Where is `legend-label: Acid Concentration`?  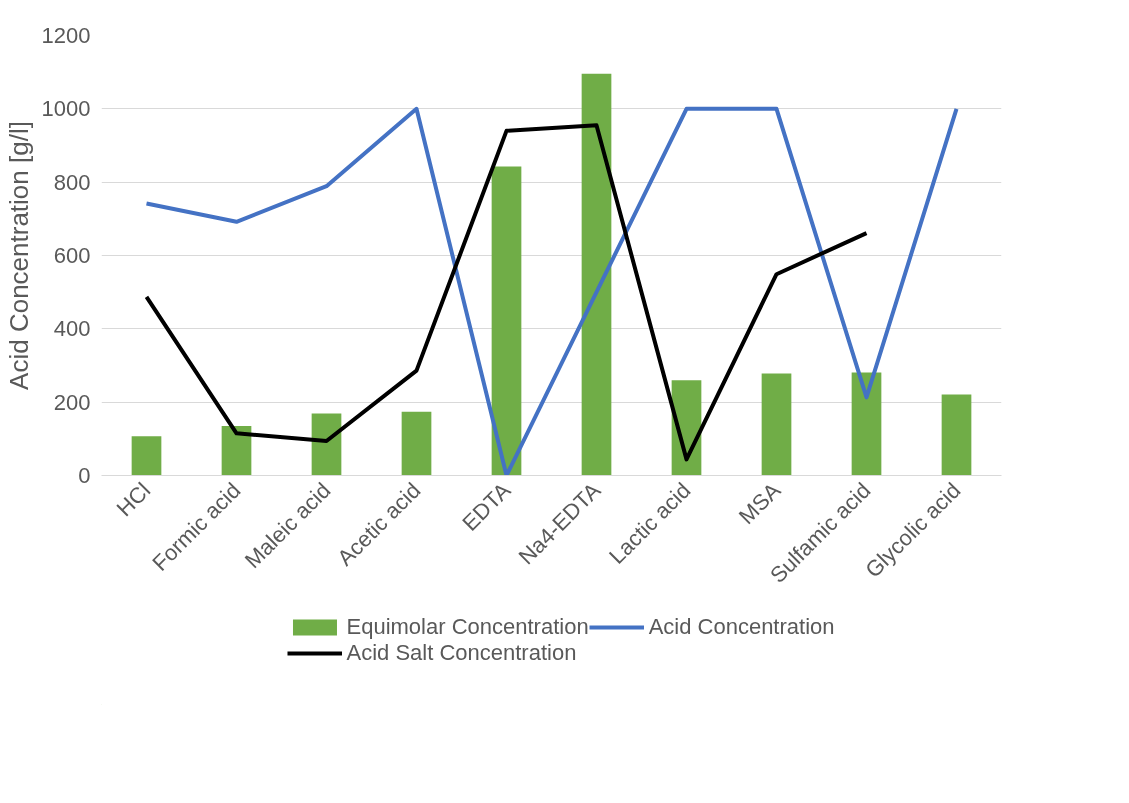 legend-label: Acid Concentration is located at coordinates (741, 627).